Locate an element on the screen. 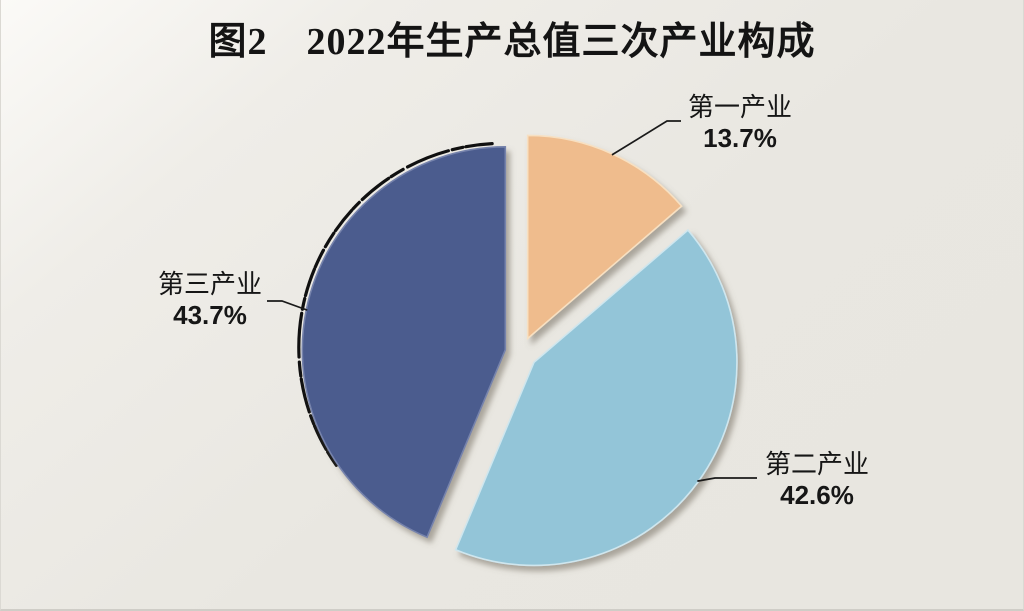  leader-line-tertiary-industry is located at coordinates (287, 305).